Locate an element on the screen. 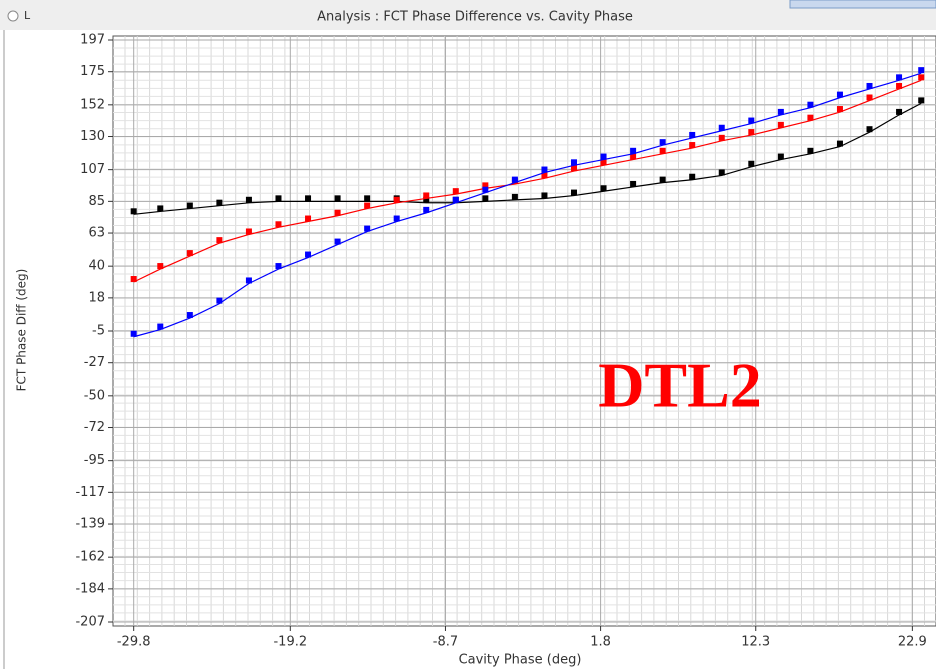 The width and height of the screenshot is (936, 669). y-tick-label: 152 is located at coordinates (92, 104).